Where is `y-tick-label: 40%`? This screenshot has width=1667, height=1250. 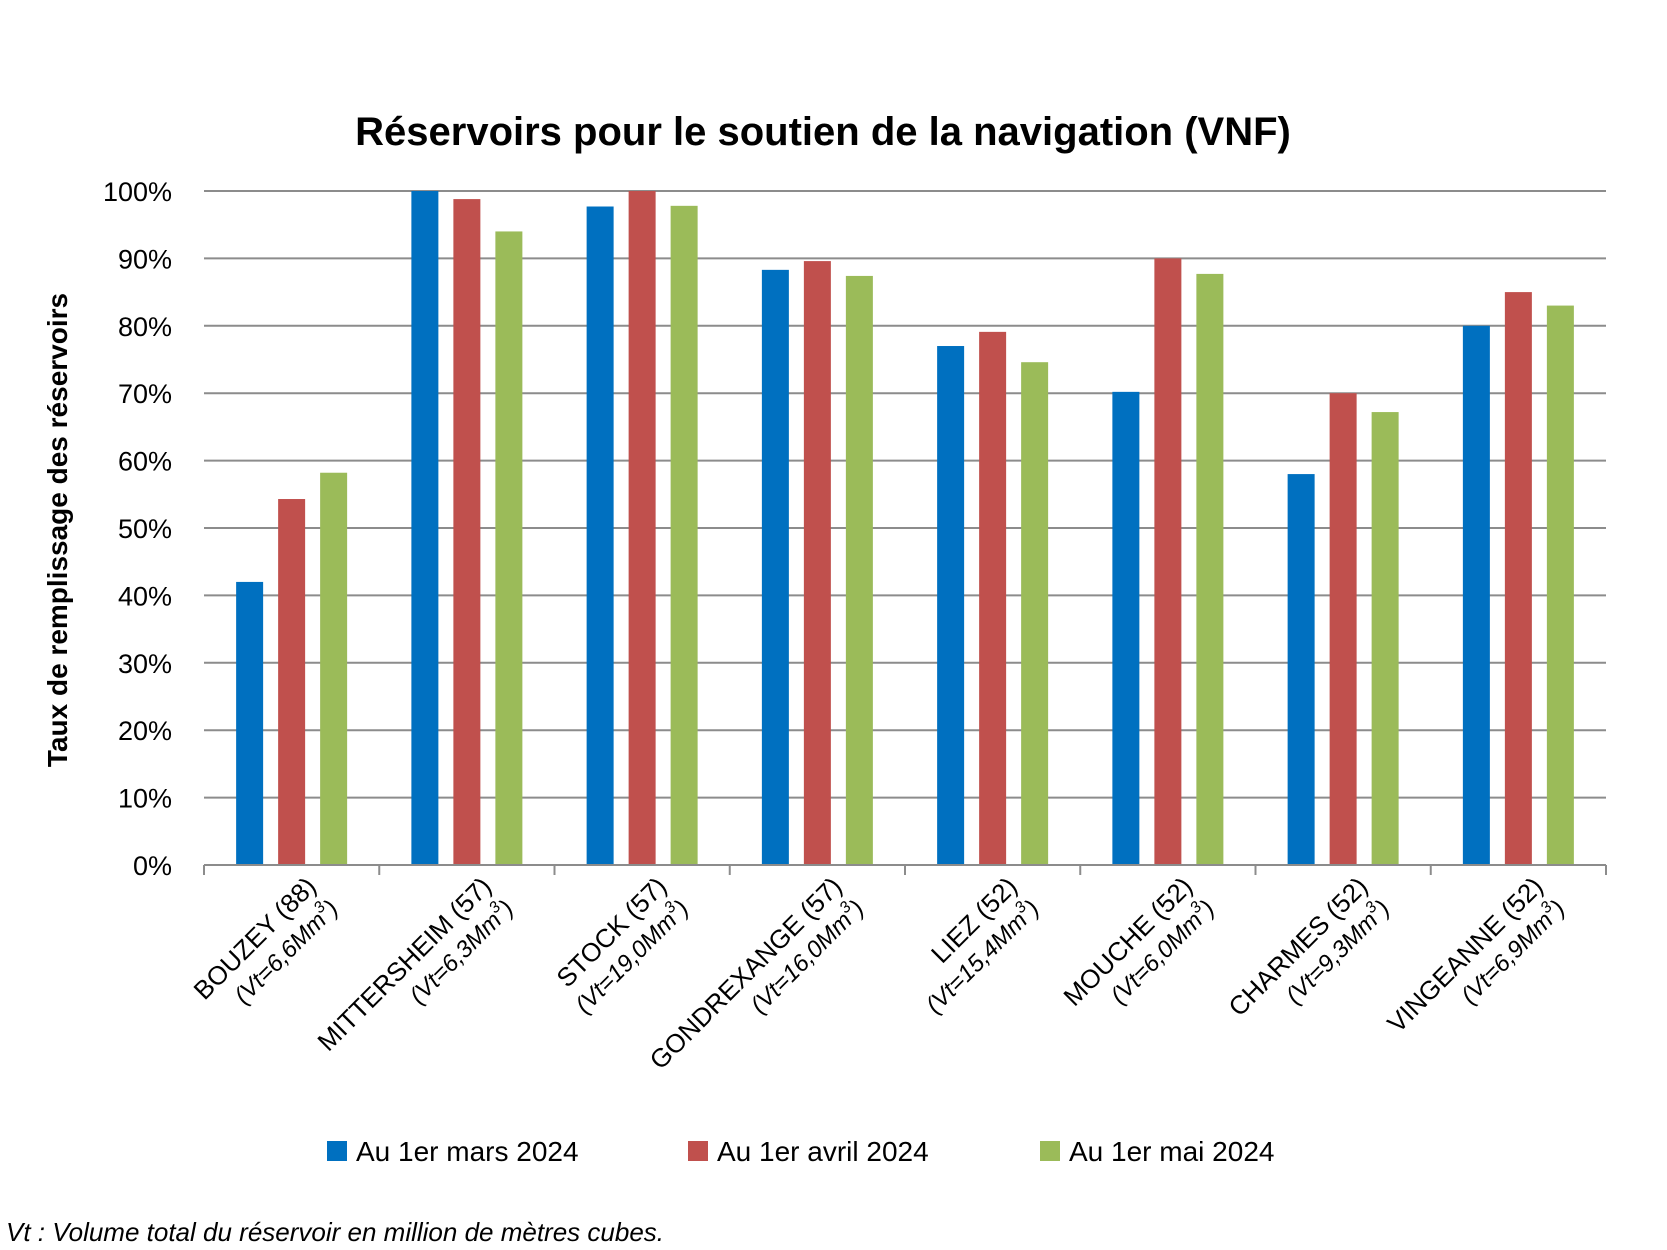 y-tick-label: 40% is located at coordinates (145, 596).